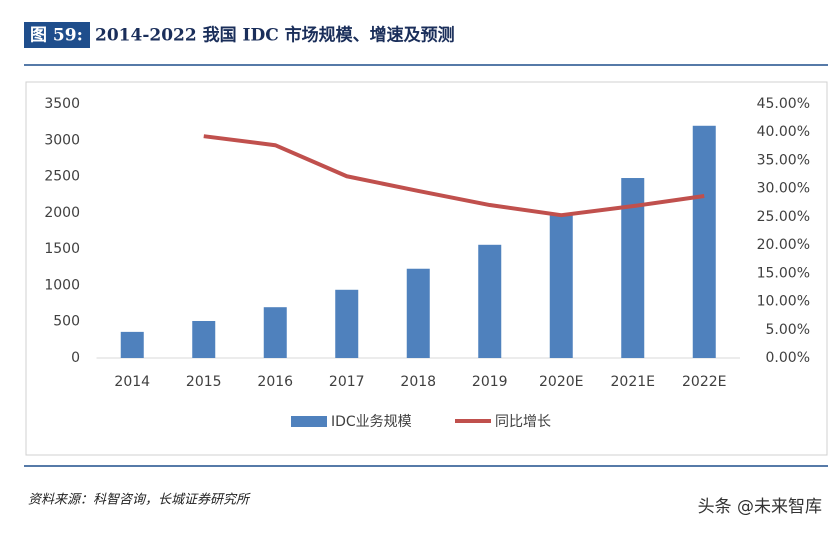  Describe the element at coordinates (561, 382) in the screenshot. I see `x-tick-label: 2020E` at that location.